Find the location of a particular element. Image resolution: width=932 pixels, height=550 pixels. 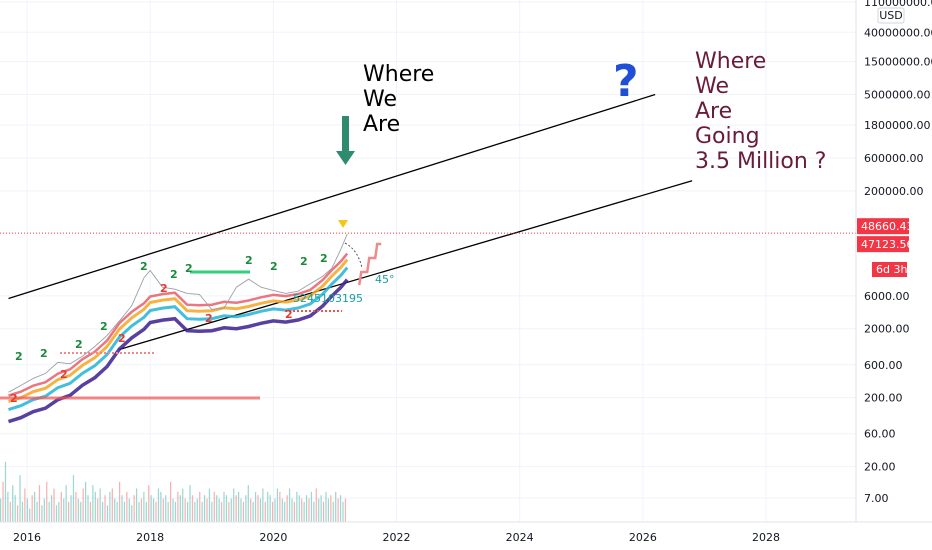

y-tick-label: 200000.00 is located at coordinates (894, 191).